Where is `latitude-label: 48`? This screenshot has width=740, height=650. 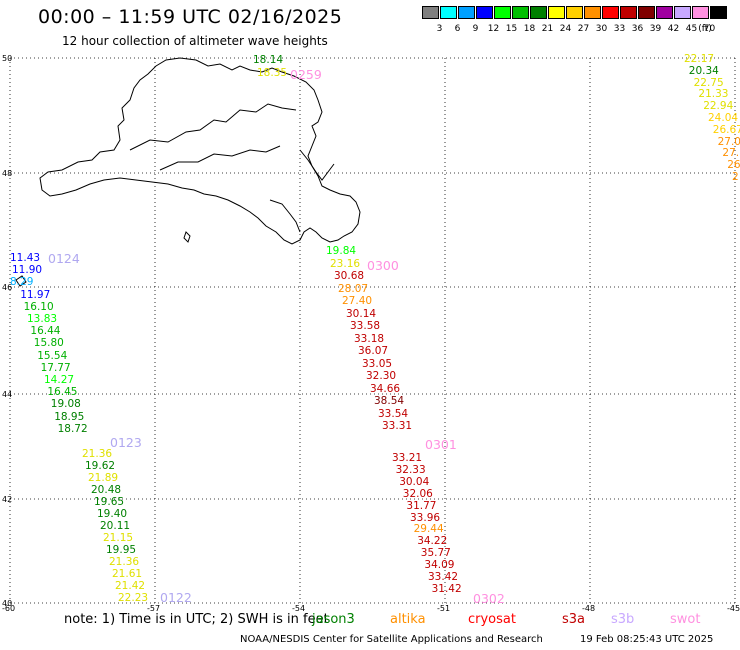 latitude-label: 48 is located at coordinates (7, 173).